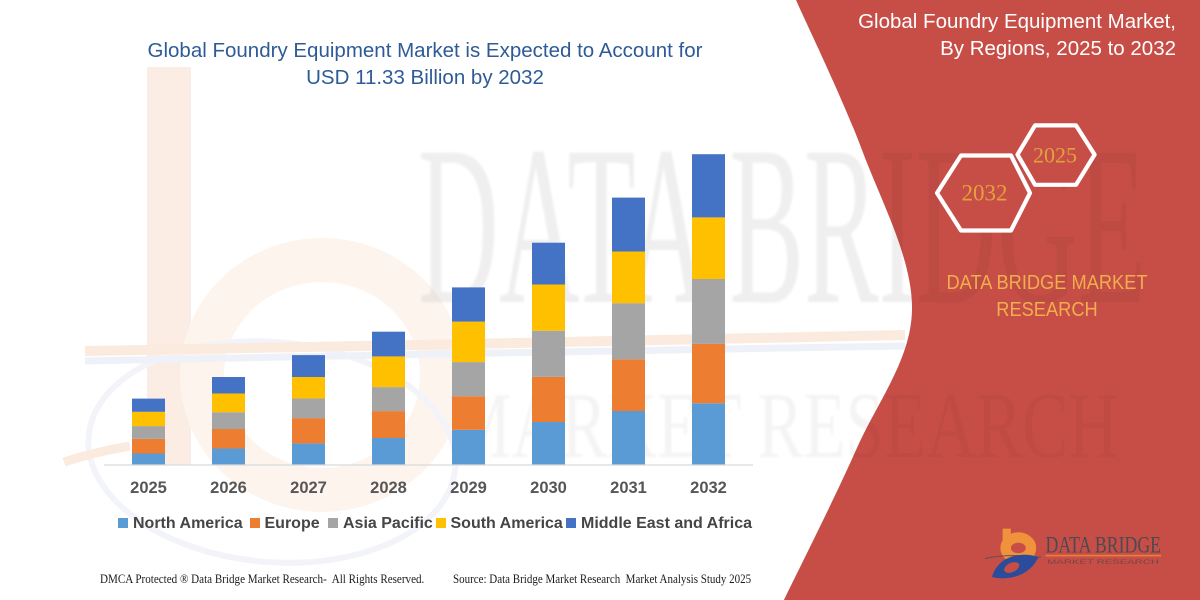 The height and width of the screenshot is (600, 1200). I want to click on svg-text: 2032, so click(985, 193).